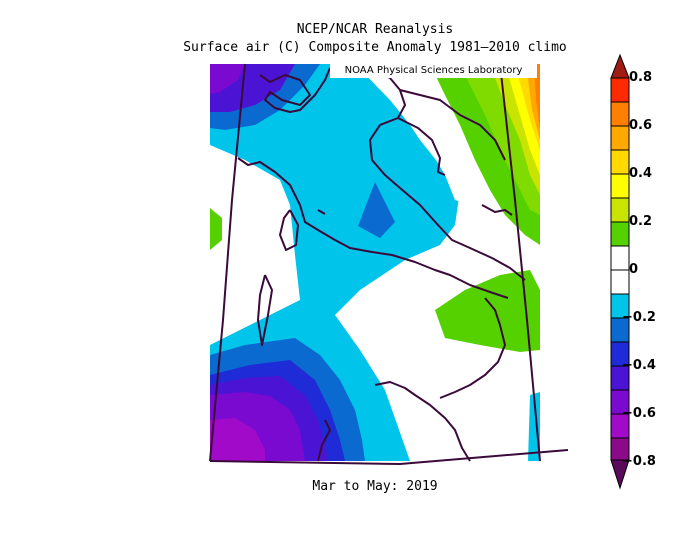 The height and width of the screenshot is (542, 700). What do you see at coordinates (433, 71) in the screenshot?
I see `credit-label: NOAA Physical Sciences Laboratory` at bounding box center [433, 71].